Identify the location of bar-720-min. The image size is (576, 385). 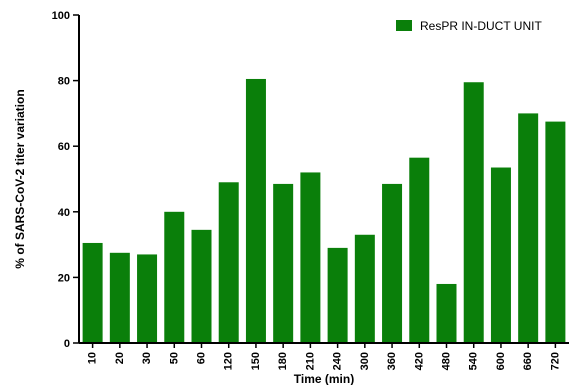
(555, 232).